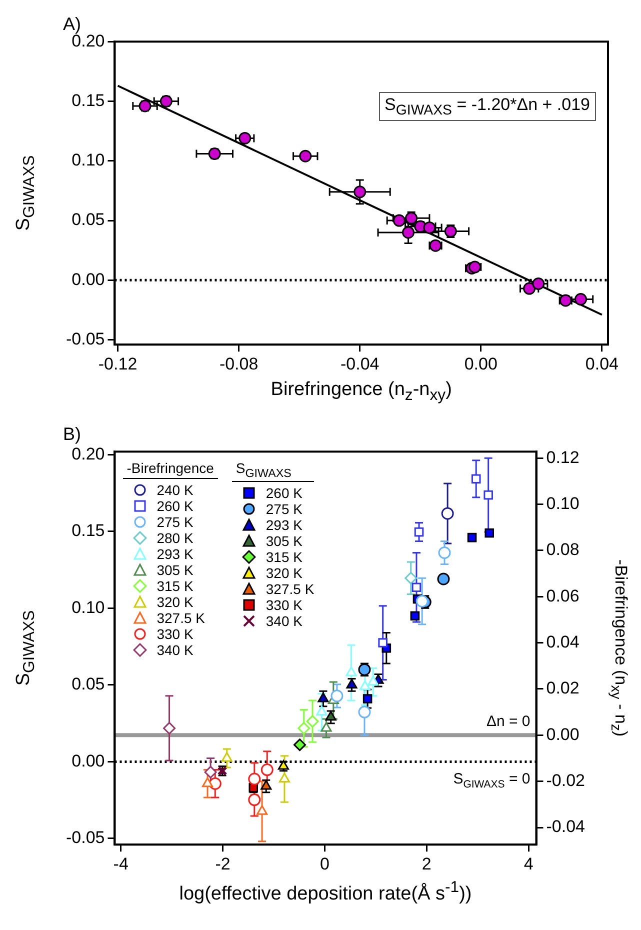  Describe the element at coordinates (325, 891) in the screenshot. I see `x-axis-title: log(effective deposition rate(Å s$^{-1}$))` at that location.